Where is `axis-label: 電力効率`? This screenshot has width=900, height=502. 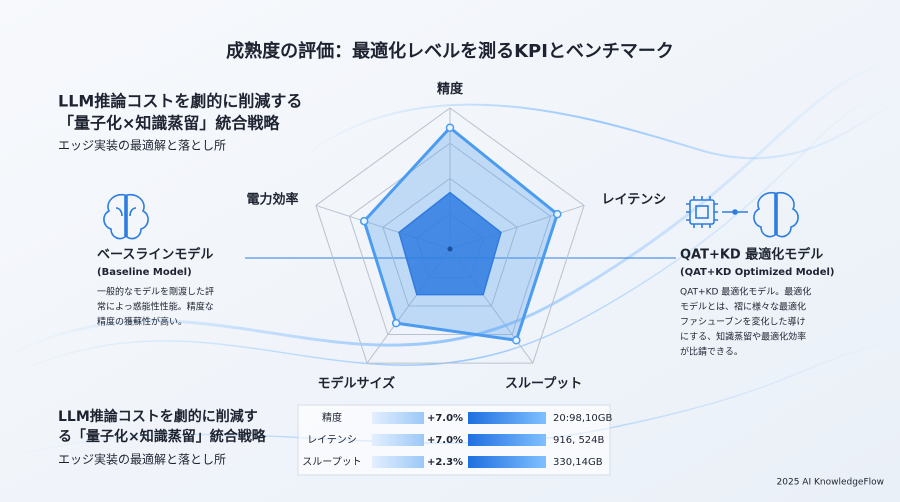
axis-label: 電力効率 is located at coordinates (272, 199).